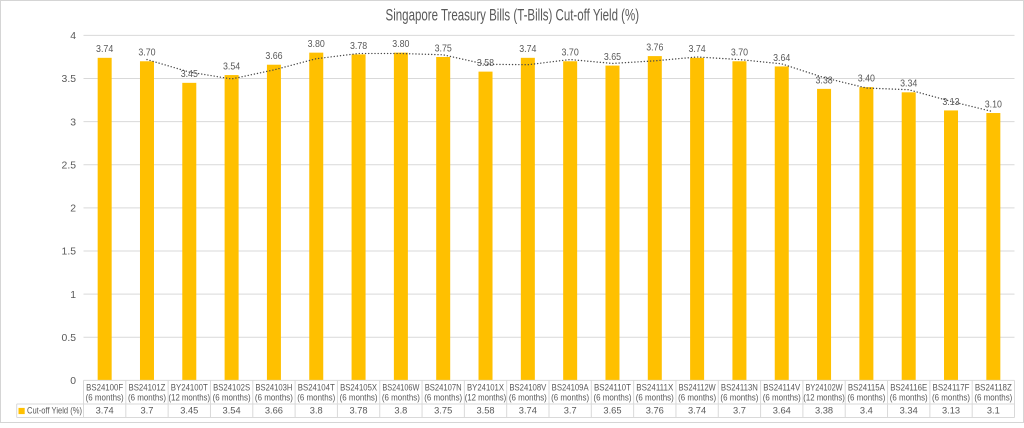  Describe the element at coordinates (146, 388) in the screenshot. I see `svg-text: BS24101Z` at that location.